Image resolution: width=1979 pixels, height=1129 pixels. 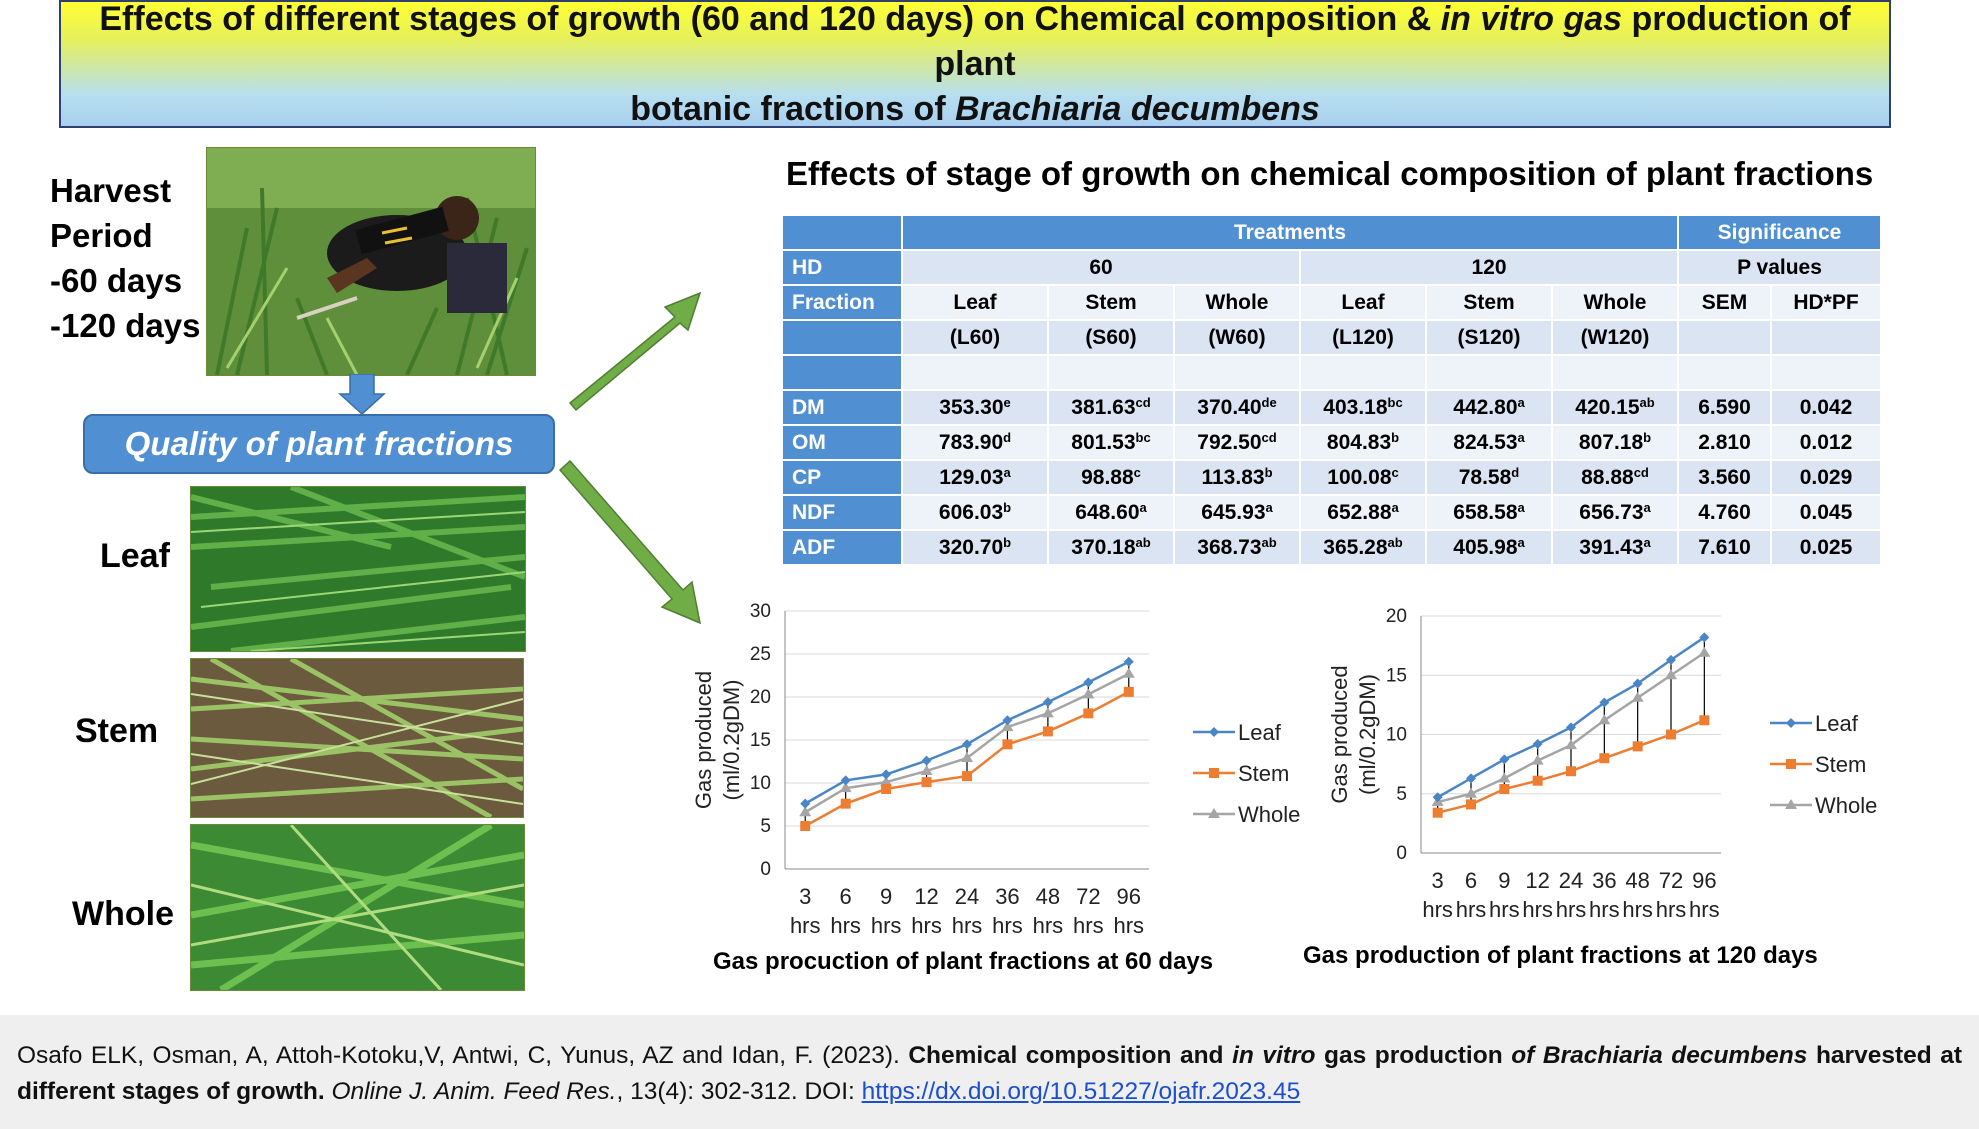 What do you see at coordinates (1724, 302) in the screenshot?
I see `sem-header: SEM` at bounding box center [1724, 302].